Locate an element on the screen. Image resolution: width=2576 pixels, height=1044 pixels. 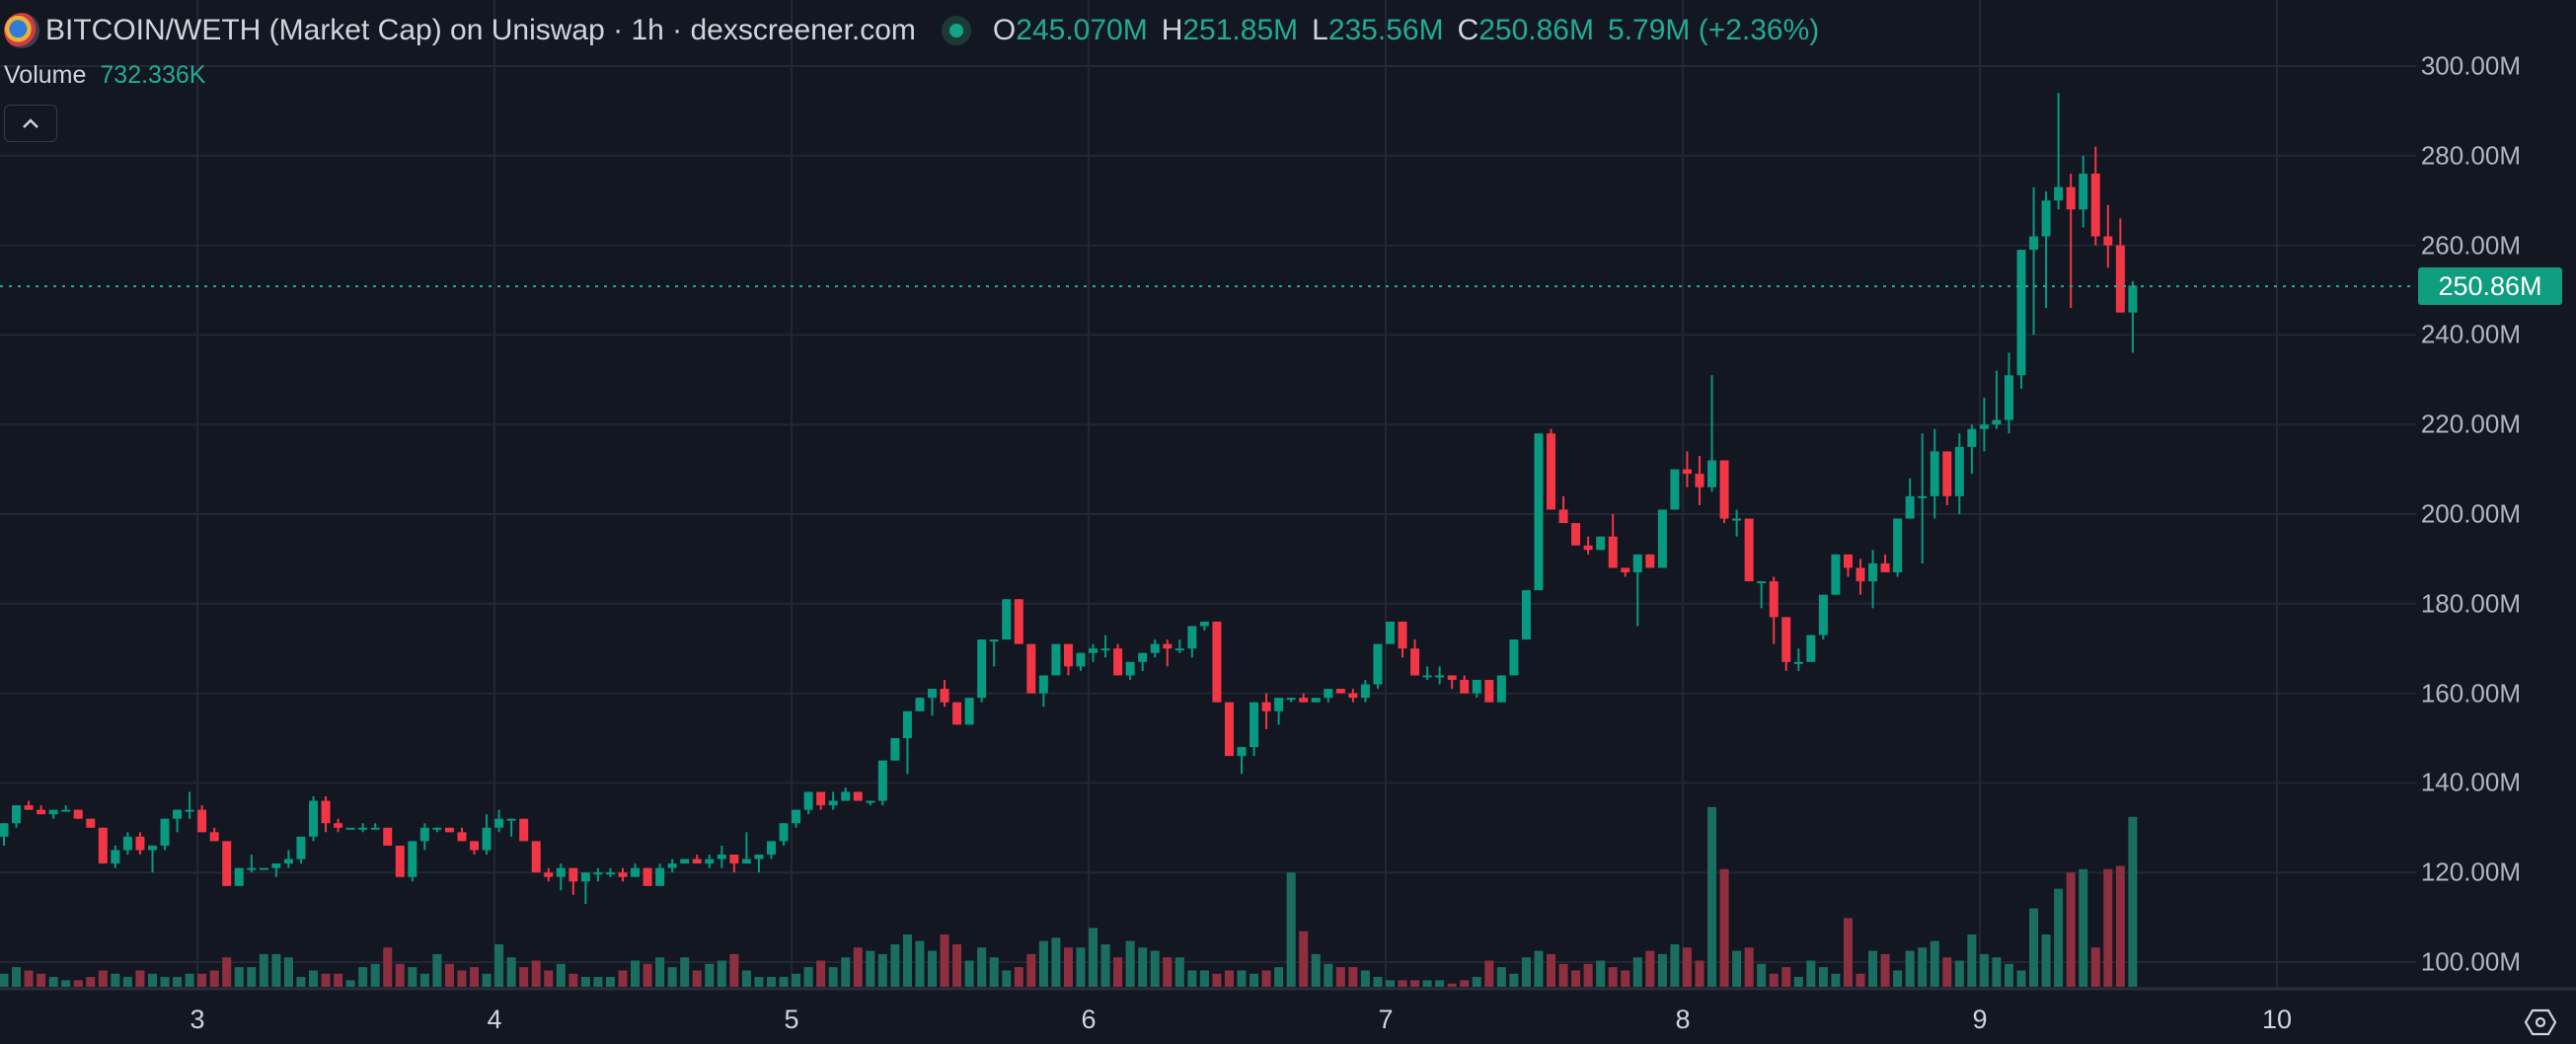
token-logo-icon is located at coordinates (21, 30).